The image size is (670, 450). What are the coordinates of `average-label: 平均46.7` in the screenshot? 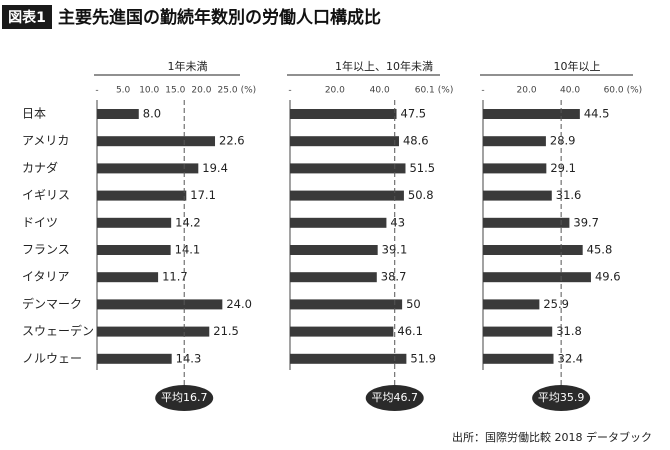 It's located at (394, 397).